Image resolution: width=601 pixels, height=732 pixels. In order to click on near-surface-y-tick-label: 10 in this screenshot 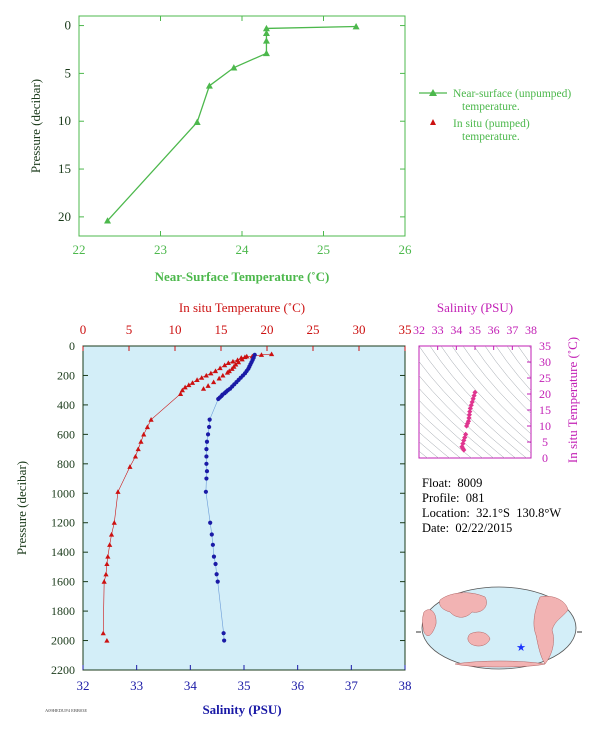, I will do `click(64, 120)`.